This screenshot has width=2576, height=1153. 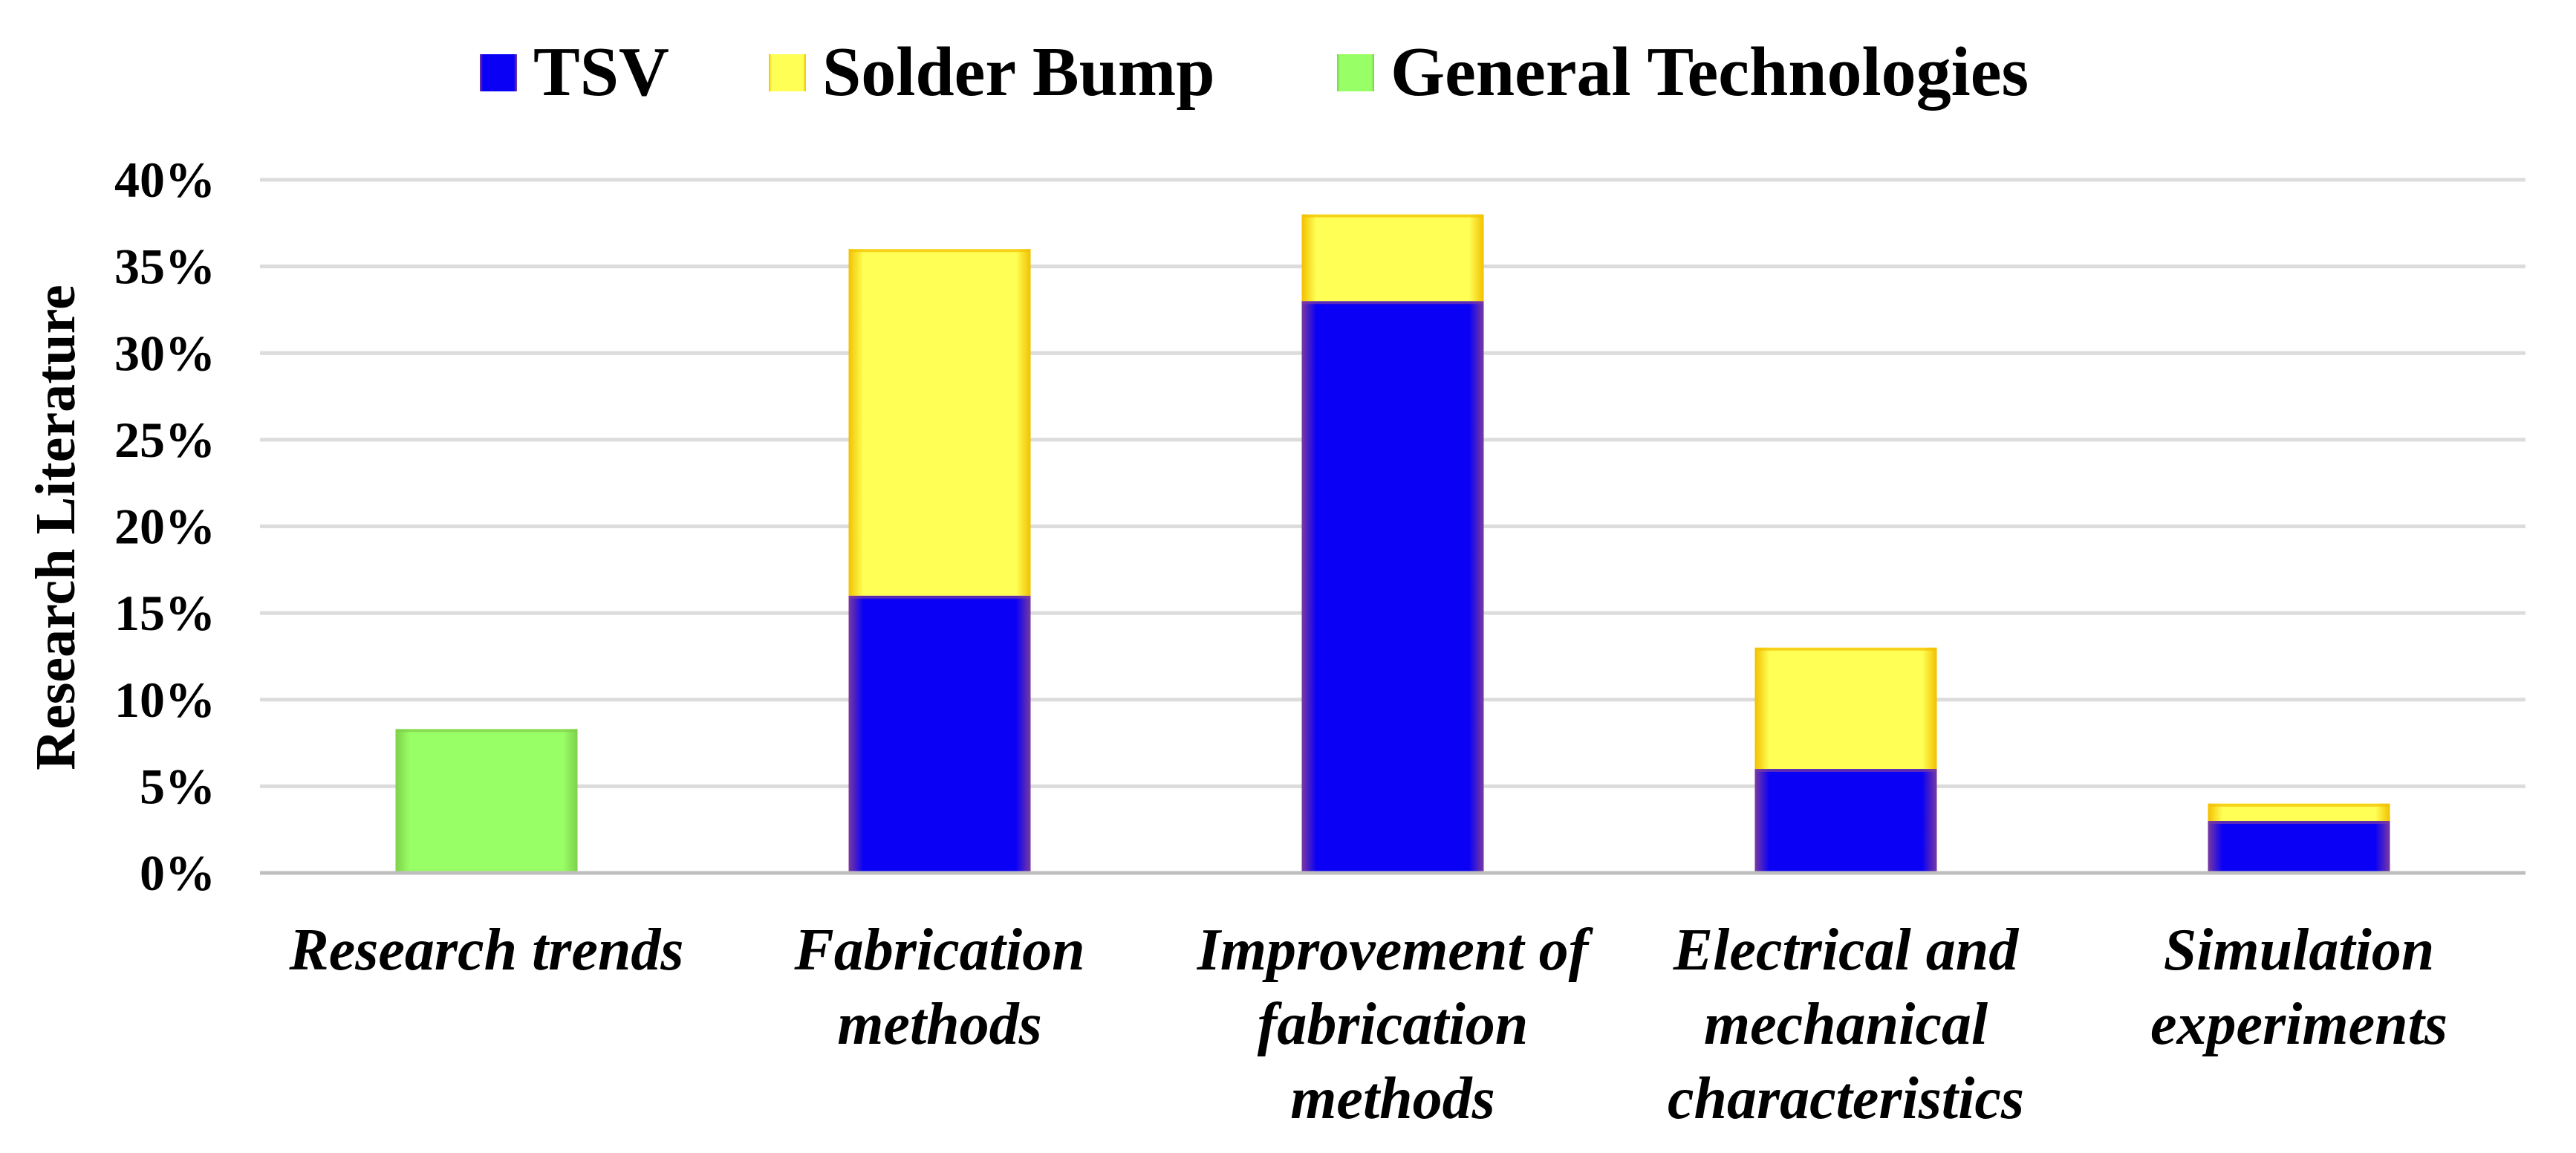 I want to click on legend-item-general-technologies: General Technologies, so click(x=1683, y=72).